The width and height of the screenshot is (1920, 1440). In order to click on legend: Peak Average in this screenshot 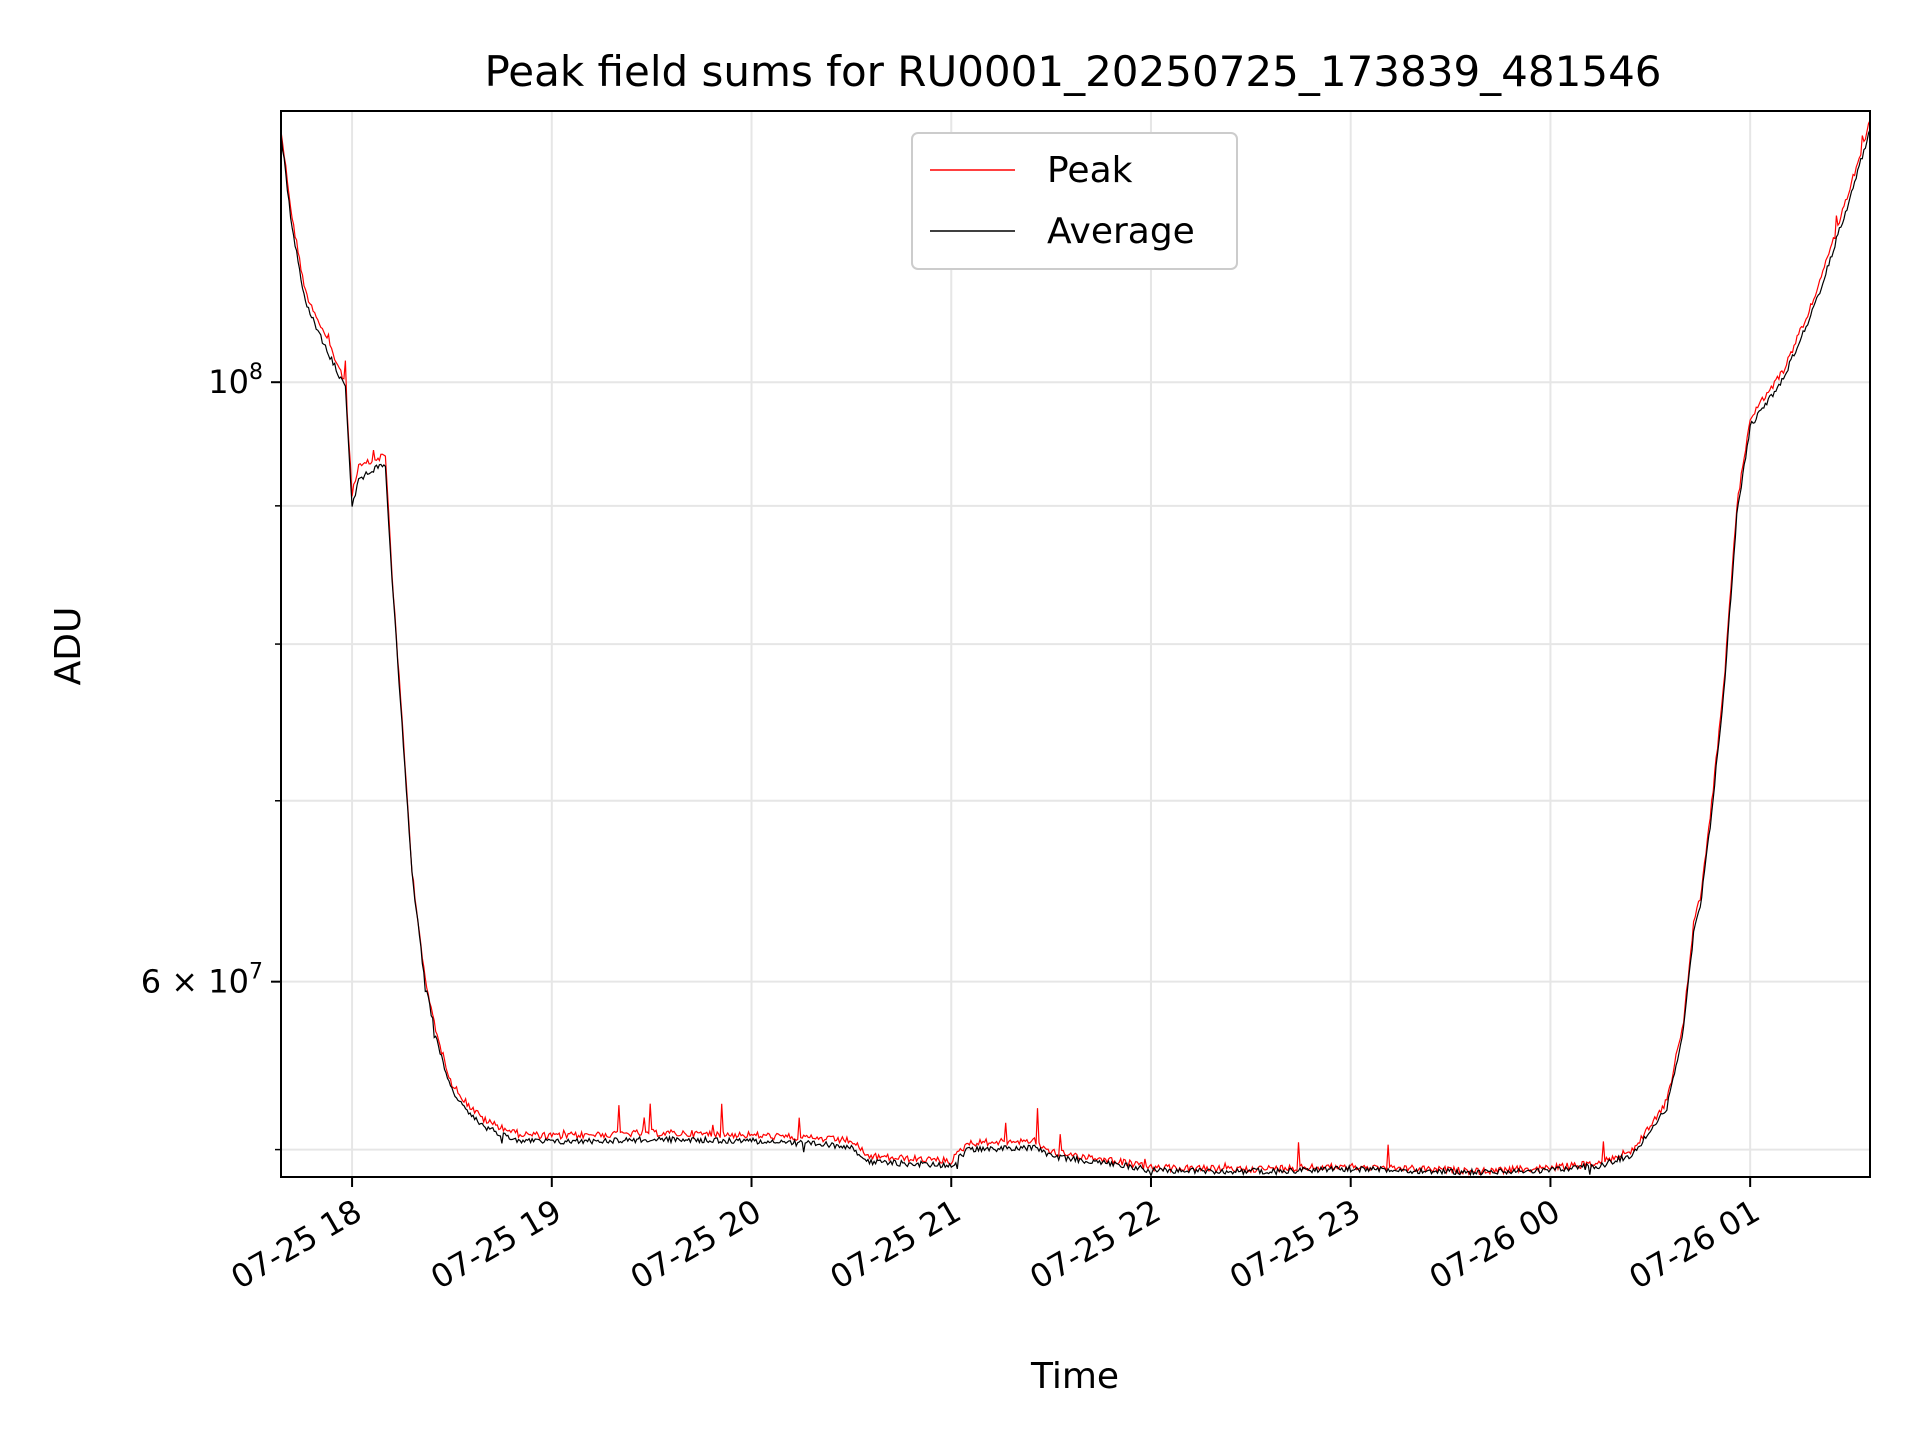, I will do `click(1074, 201)`.